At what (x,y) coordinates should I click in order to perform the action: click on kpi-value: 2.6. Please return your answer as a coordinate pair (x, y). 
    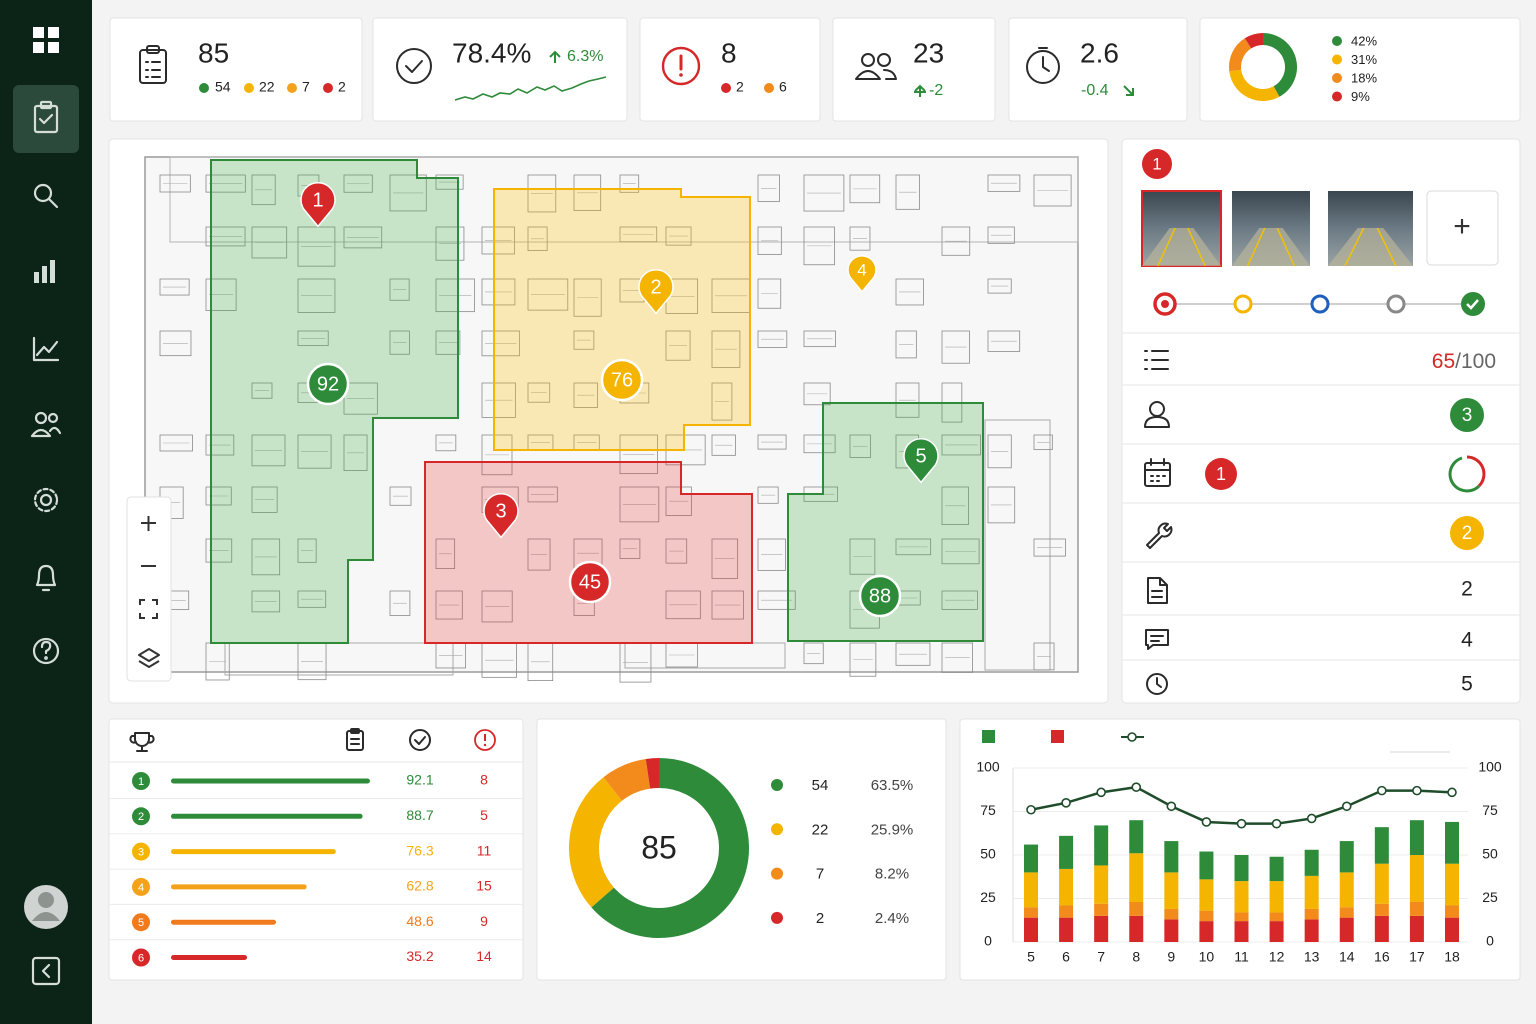
    Looking at the image, I should click on (1099, 52).